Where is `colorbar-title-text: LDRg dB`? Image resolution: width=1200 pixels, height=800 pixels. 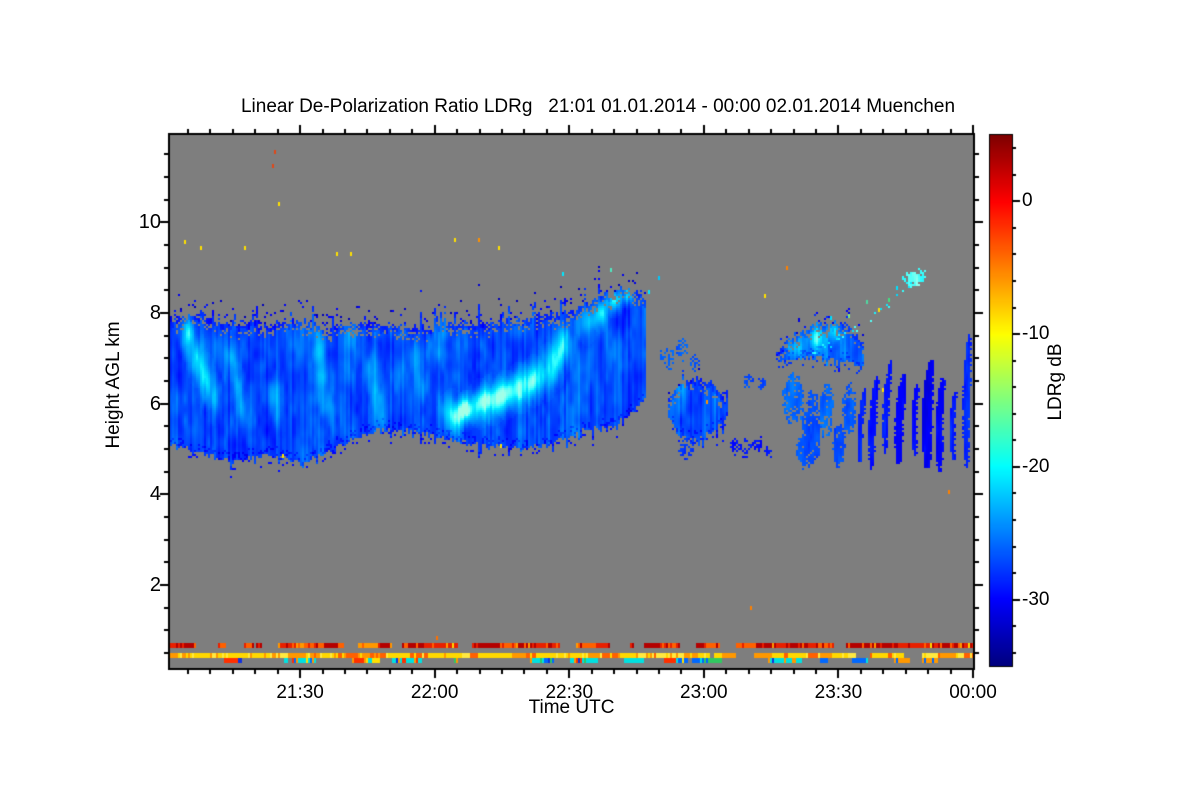
colorbar-title-text: LDRg dB is located at coordinates (1055, 382).